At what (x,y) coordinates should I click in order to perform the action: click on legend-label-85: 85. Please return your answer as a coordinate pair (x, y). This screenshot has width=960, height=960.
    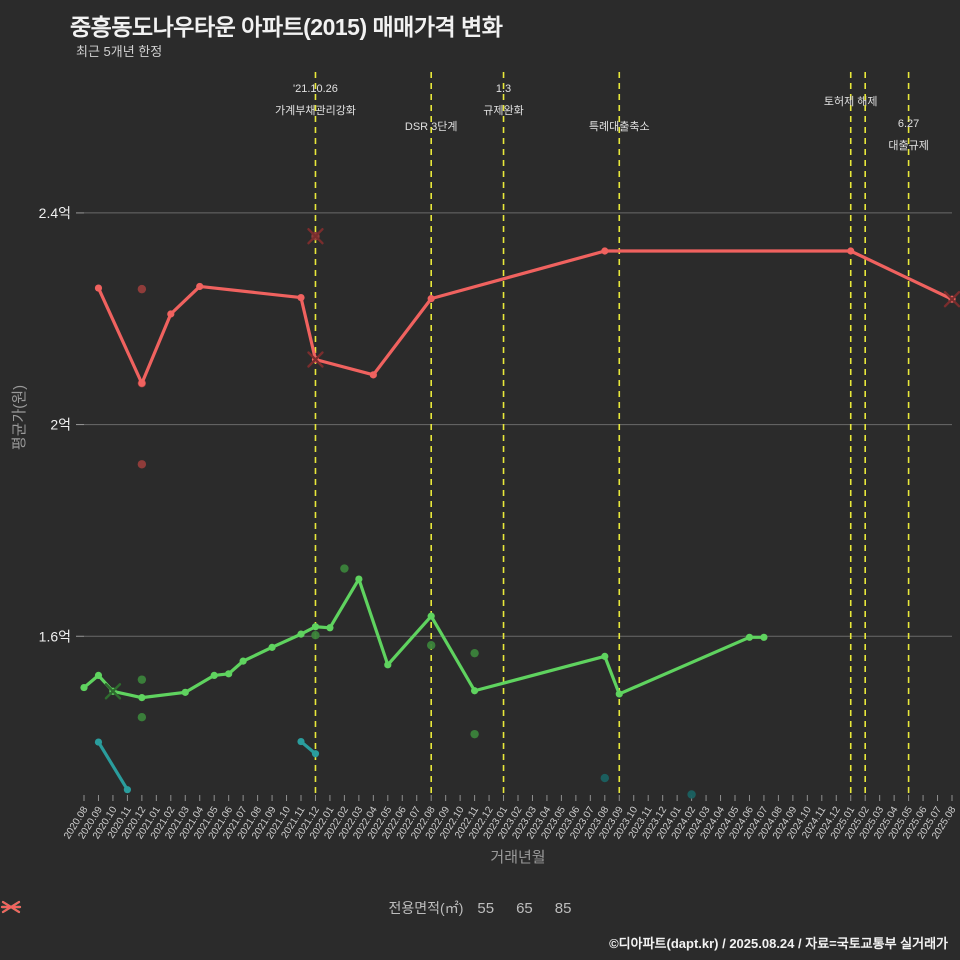
    Looking at the image, I should click on (563, 908).